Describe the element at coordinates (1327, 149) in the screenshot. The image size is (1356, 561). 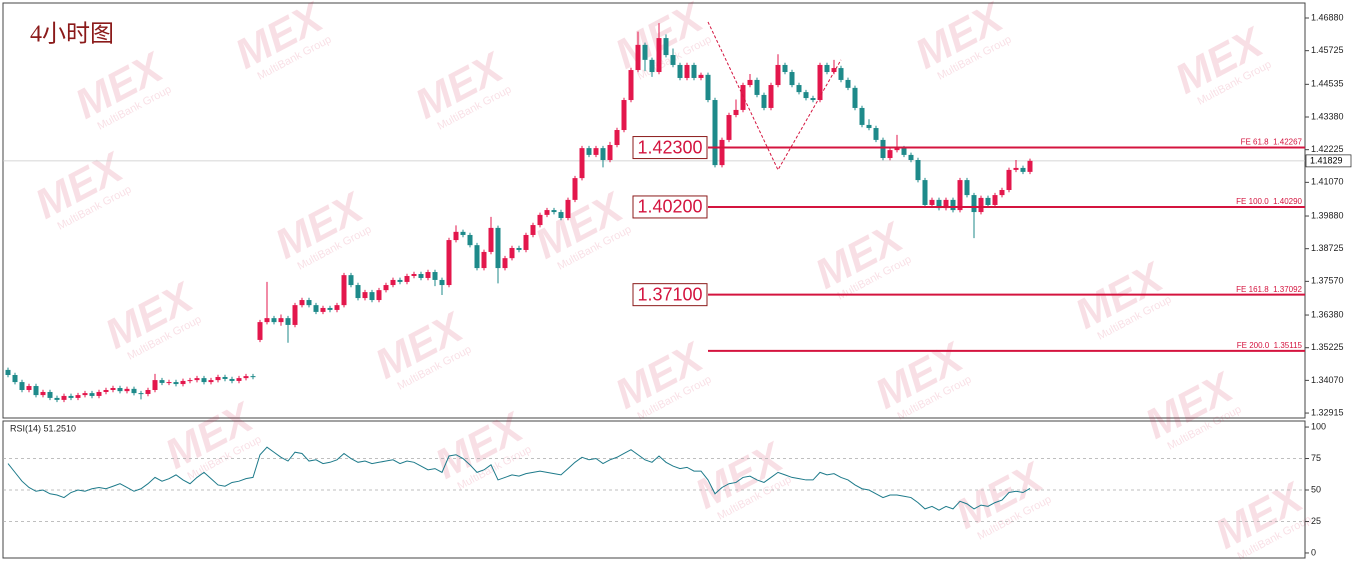
I see `y-tick-label: 1.42225` at that location.